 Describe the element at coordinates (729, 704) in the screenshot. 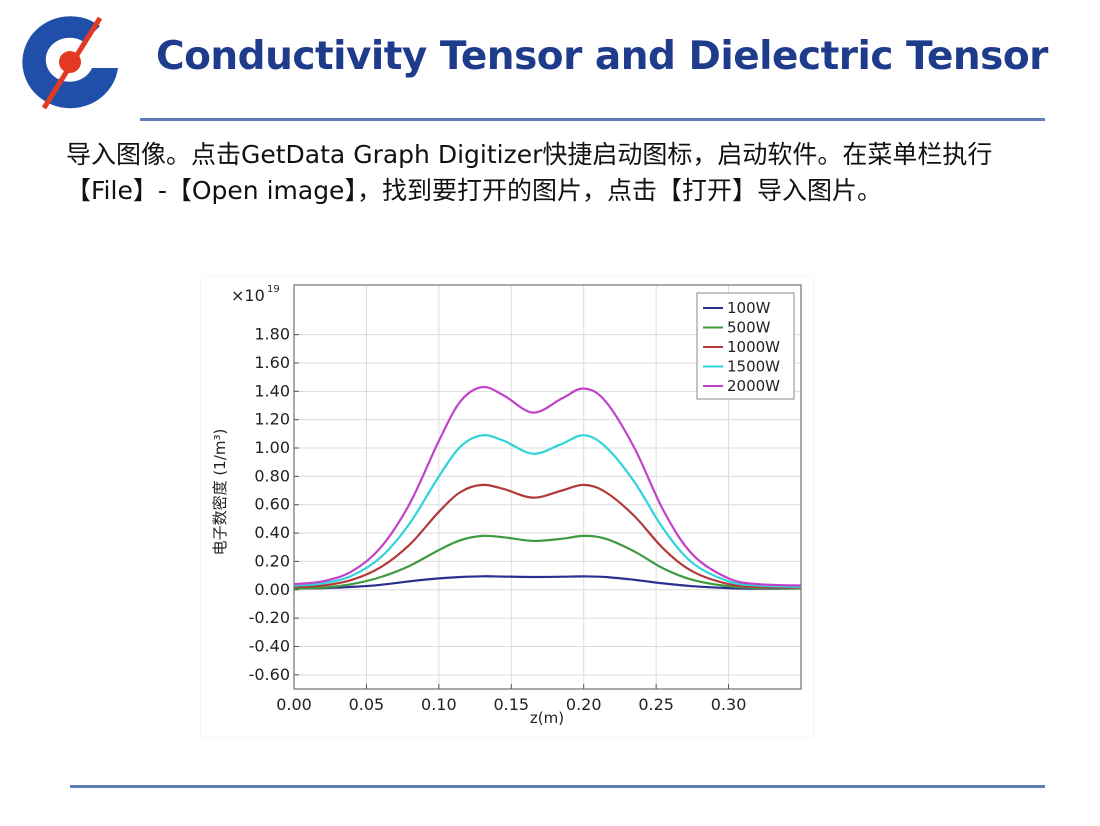

I see `x-tick-label: 0.30` at that location.